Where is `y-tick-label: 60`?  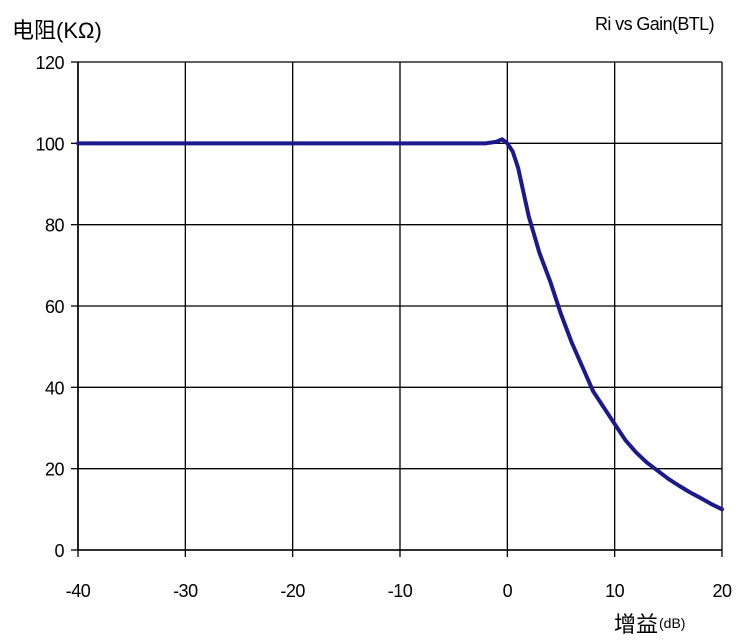 y-tick-label: 60 is located at coordinates (55, 307).